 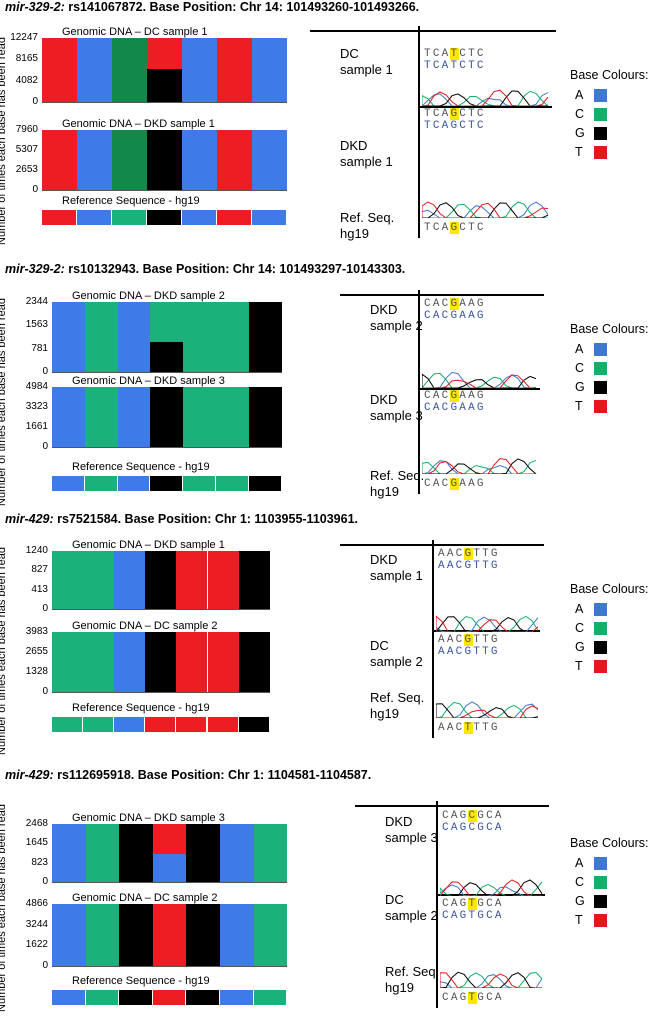 What do you see at coordinates (469, 652) in the screenshot?
I see `base-call-row: AACGTTG` at bounding box center [469, 652].